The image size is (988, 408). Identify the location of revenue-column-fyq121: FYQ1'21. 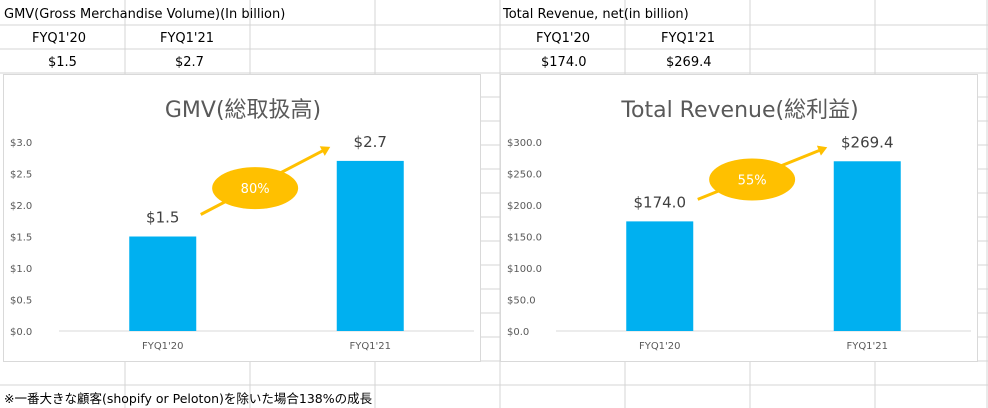
(688, 38).